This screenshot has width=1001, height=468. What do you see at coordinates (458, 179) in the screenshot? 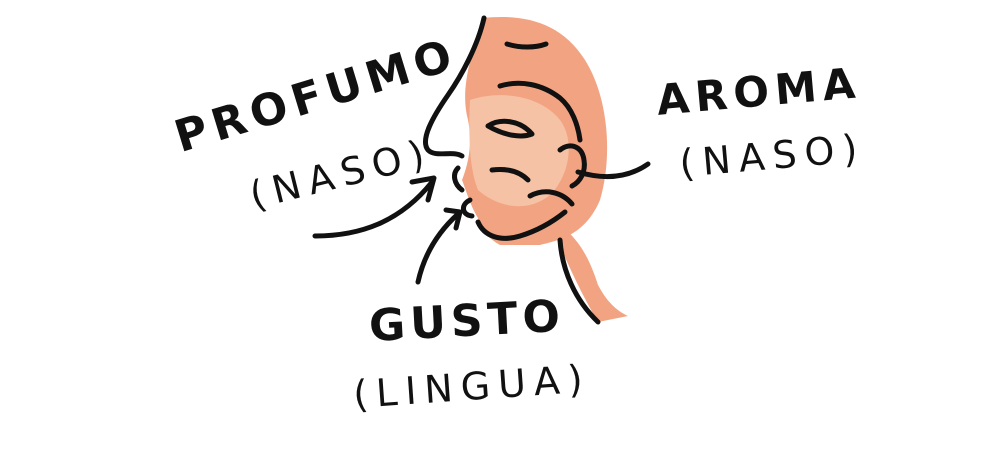
I see `upper-lip` at bounding box center [458, 179].